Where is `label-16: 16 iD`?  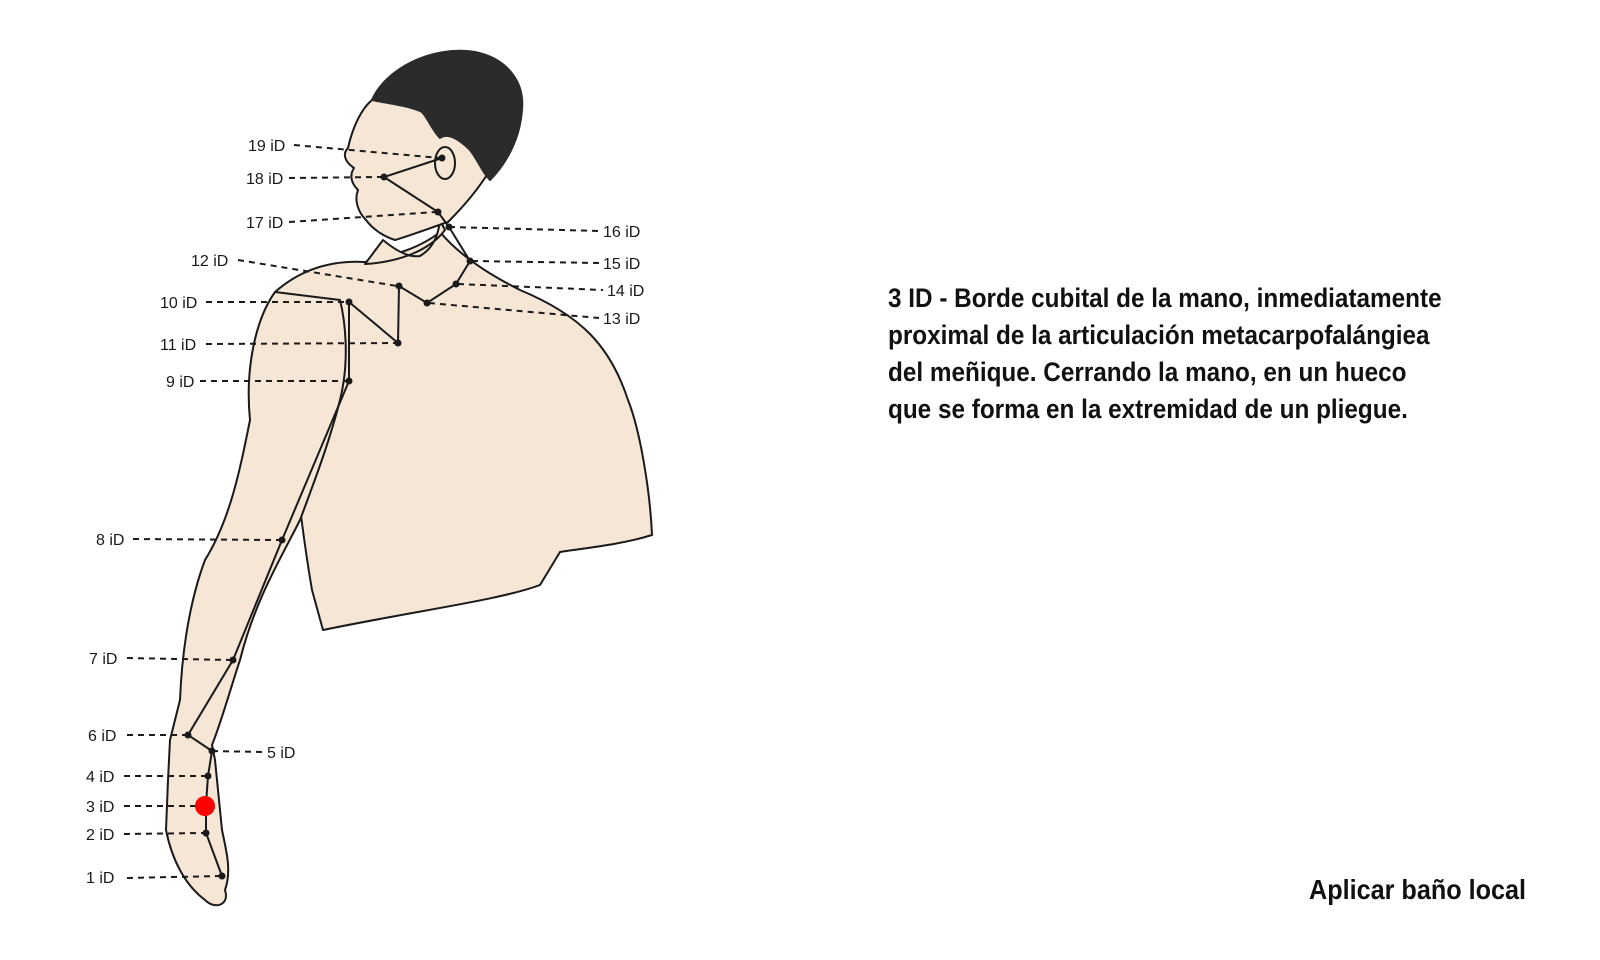
label-16: 16 iD is located at coordinates (621, 232).